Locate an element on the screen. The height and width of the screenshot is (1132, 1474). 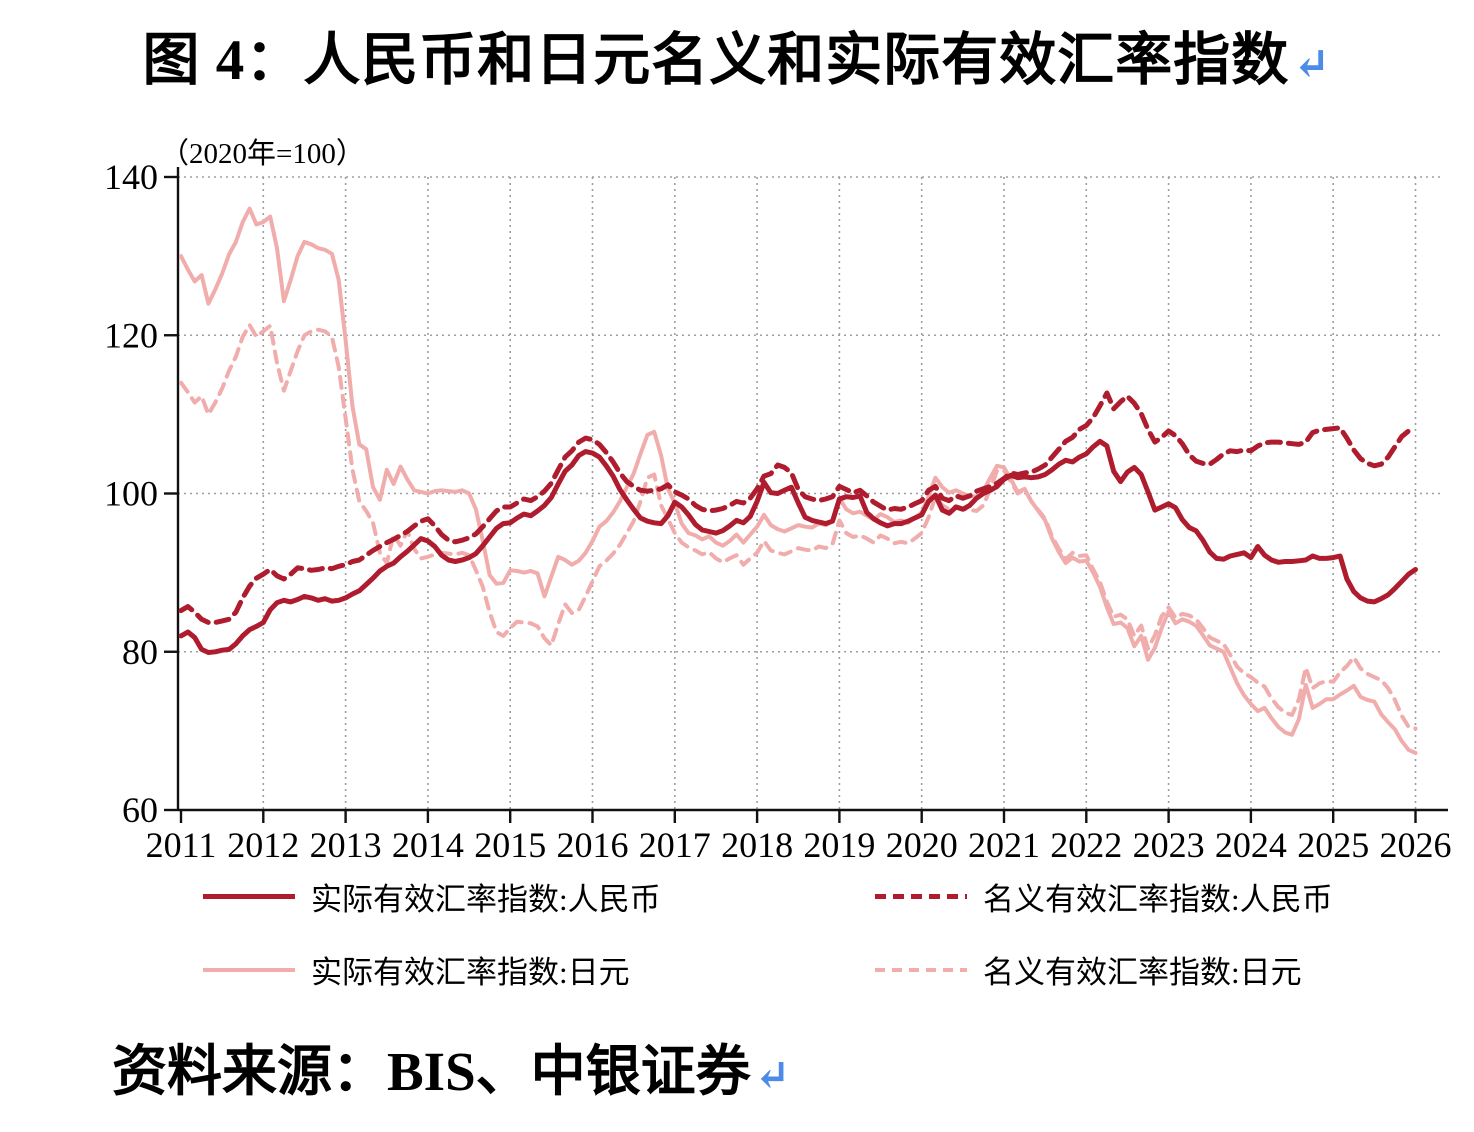
chart-title: 图 4：人民币和日元名义和实际有效汇率指数↵ is located at coordinates (737, 55).